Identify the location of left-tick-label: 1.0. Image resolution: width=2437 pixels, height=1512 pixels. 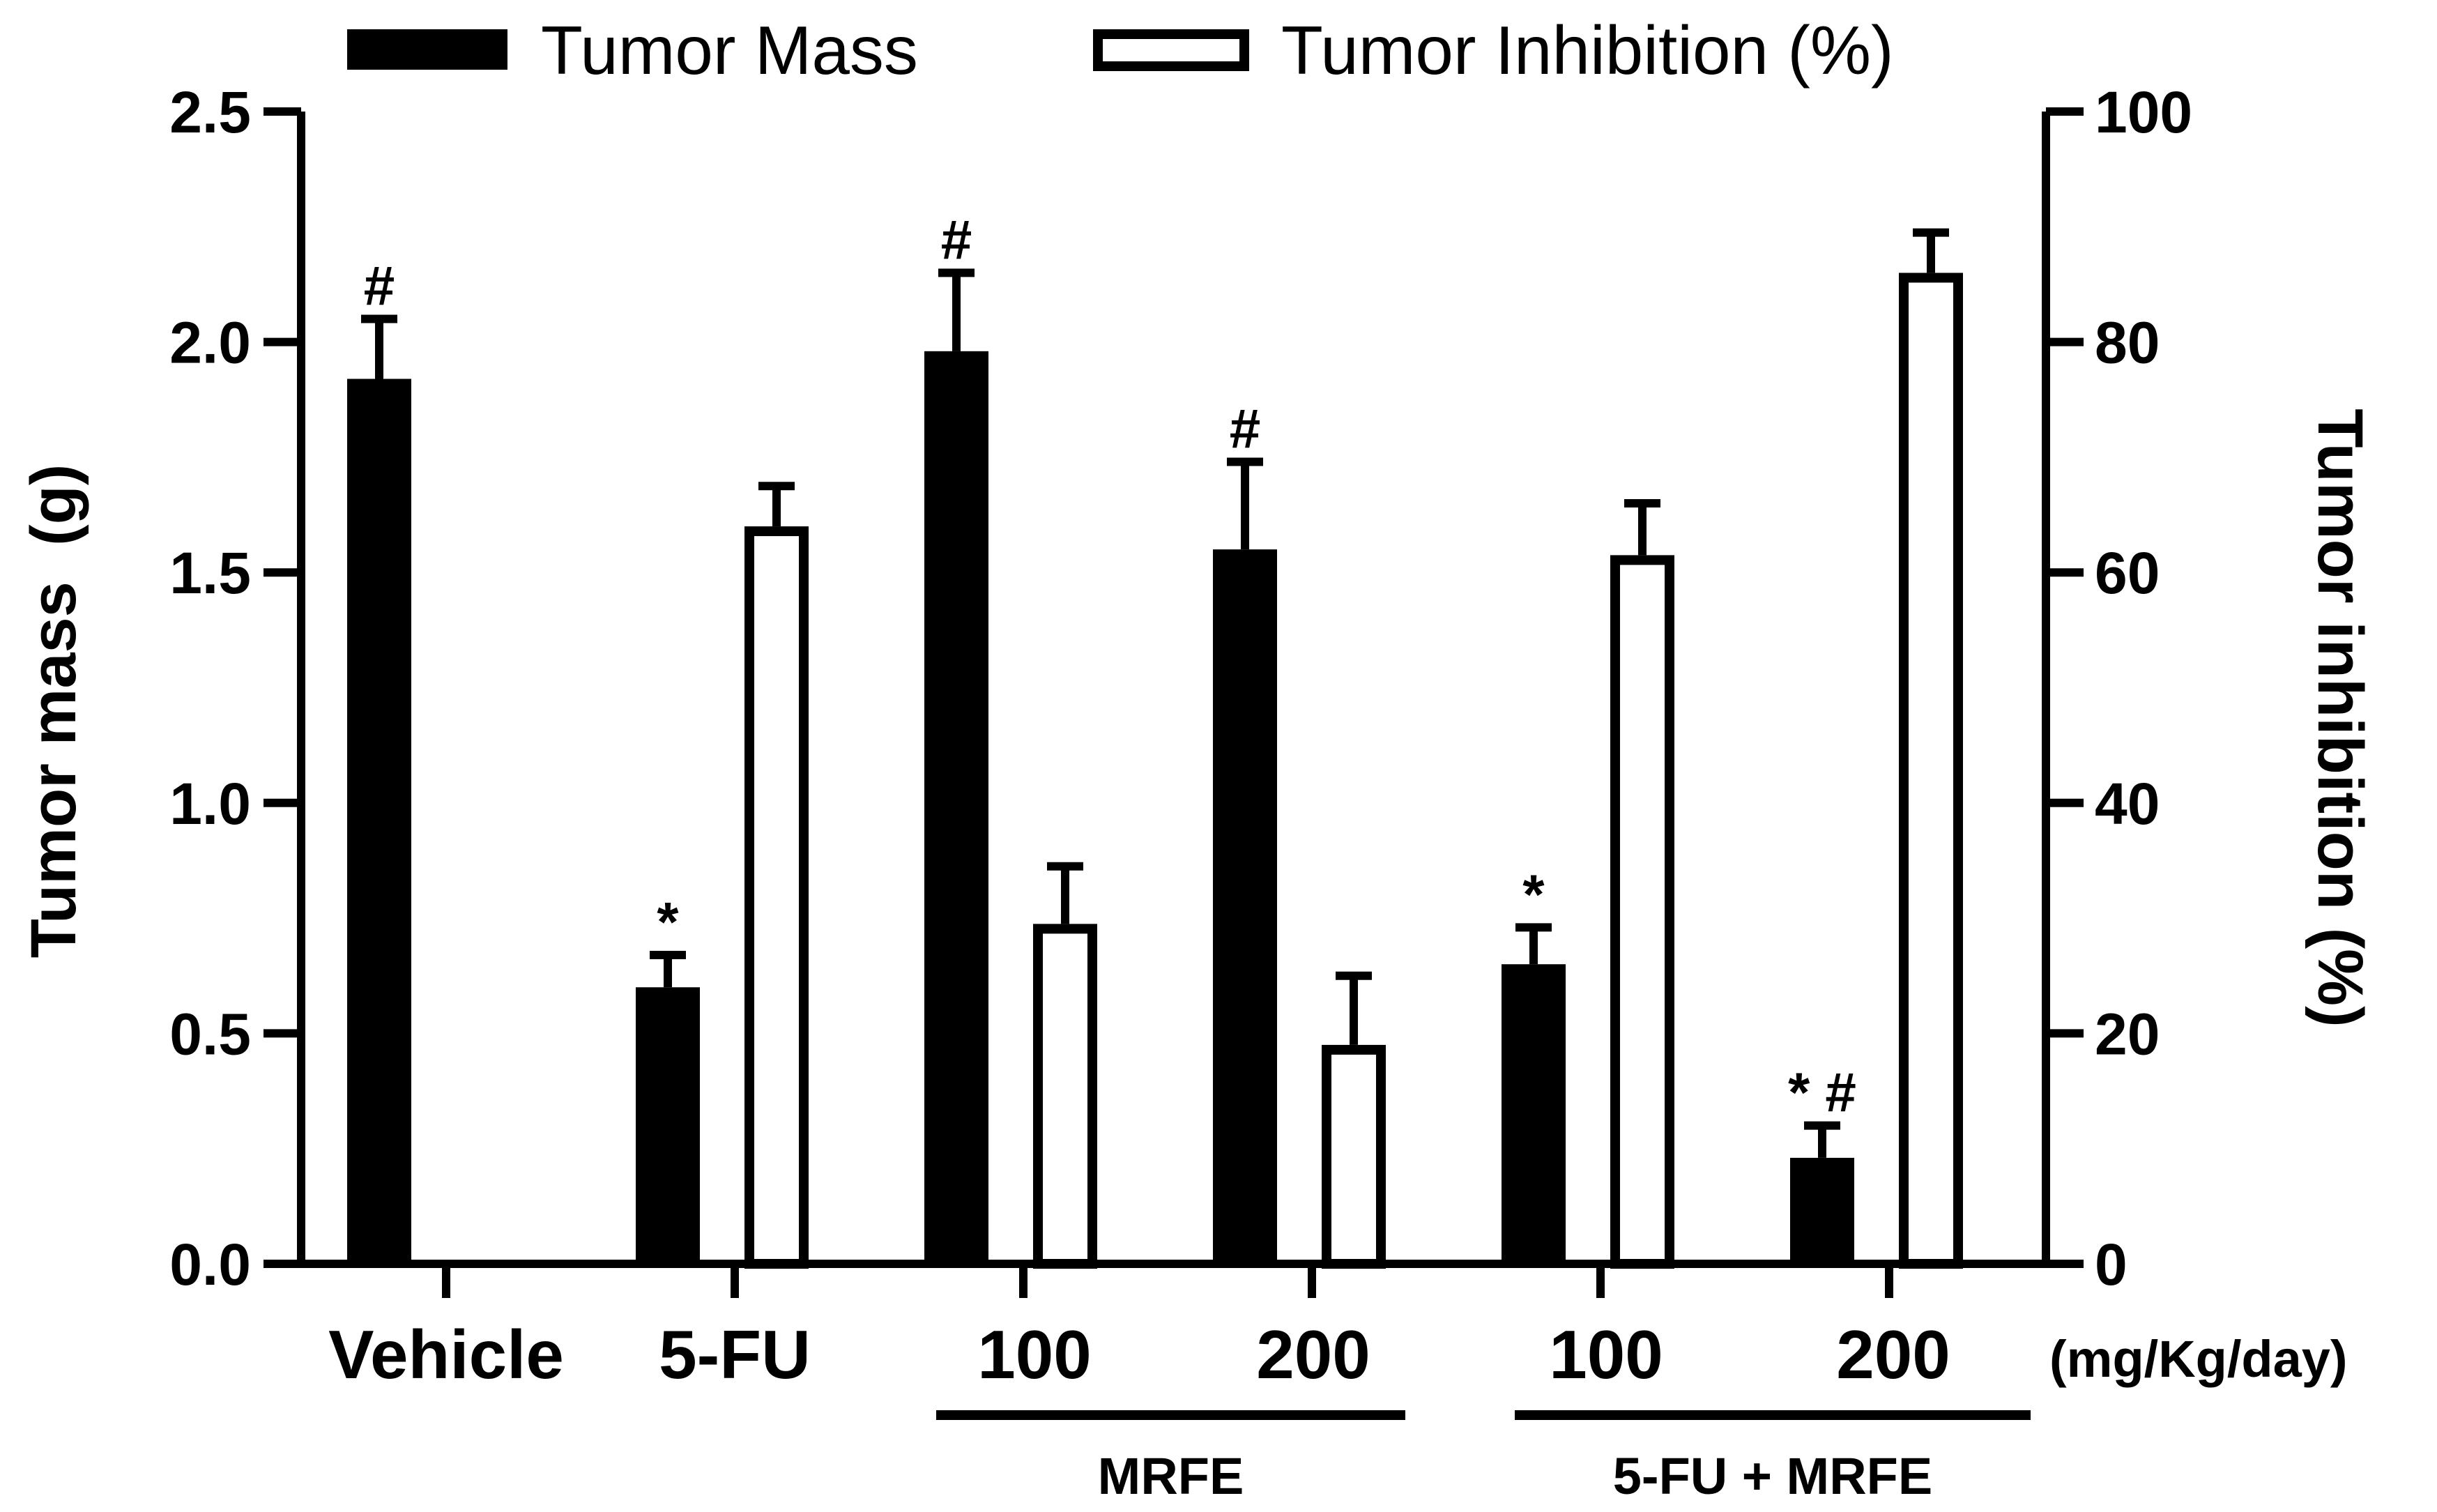
(210, 804).